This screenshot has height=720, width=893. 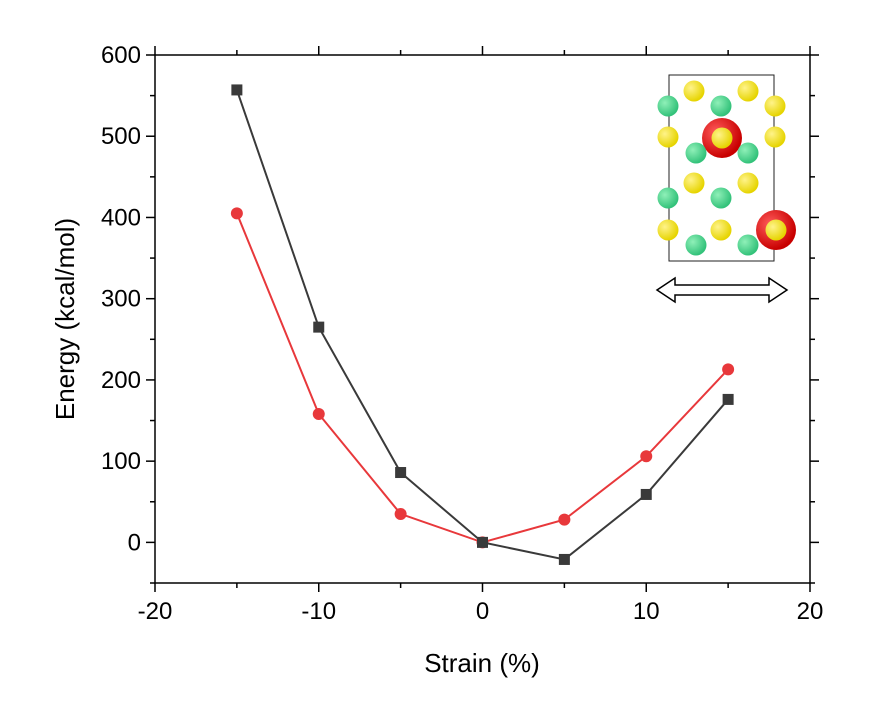 What do you see at coordinates (646, 611) in the screenshot?
I see `x-tick-label: 10` at bounding box center [646, 611].